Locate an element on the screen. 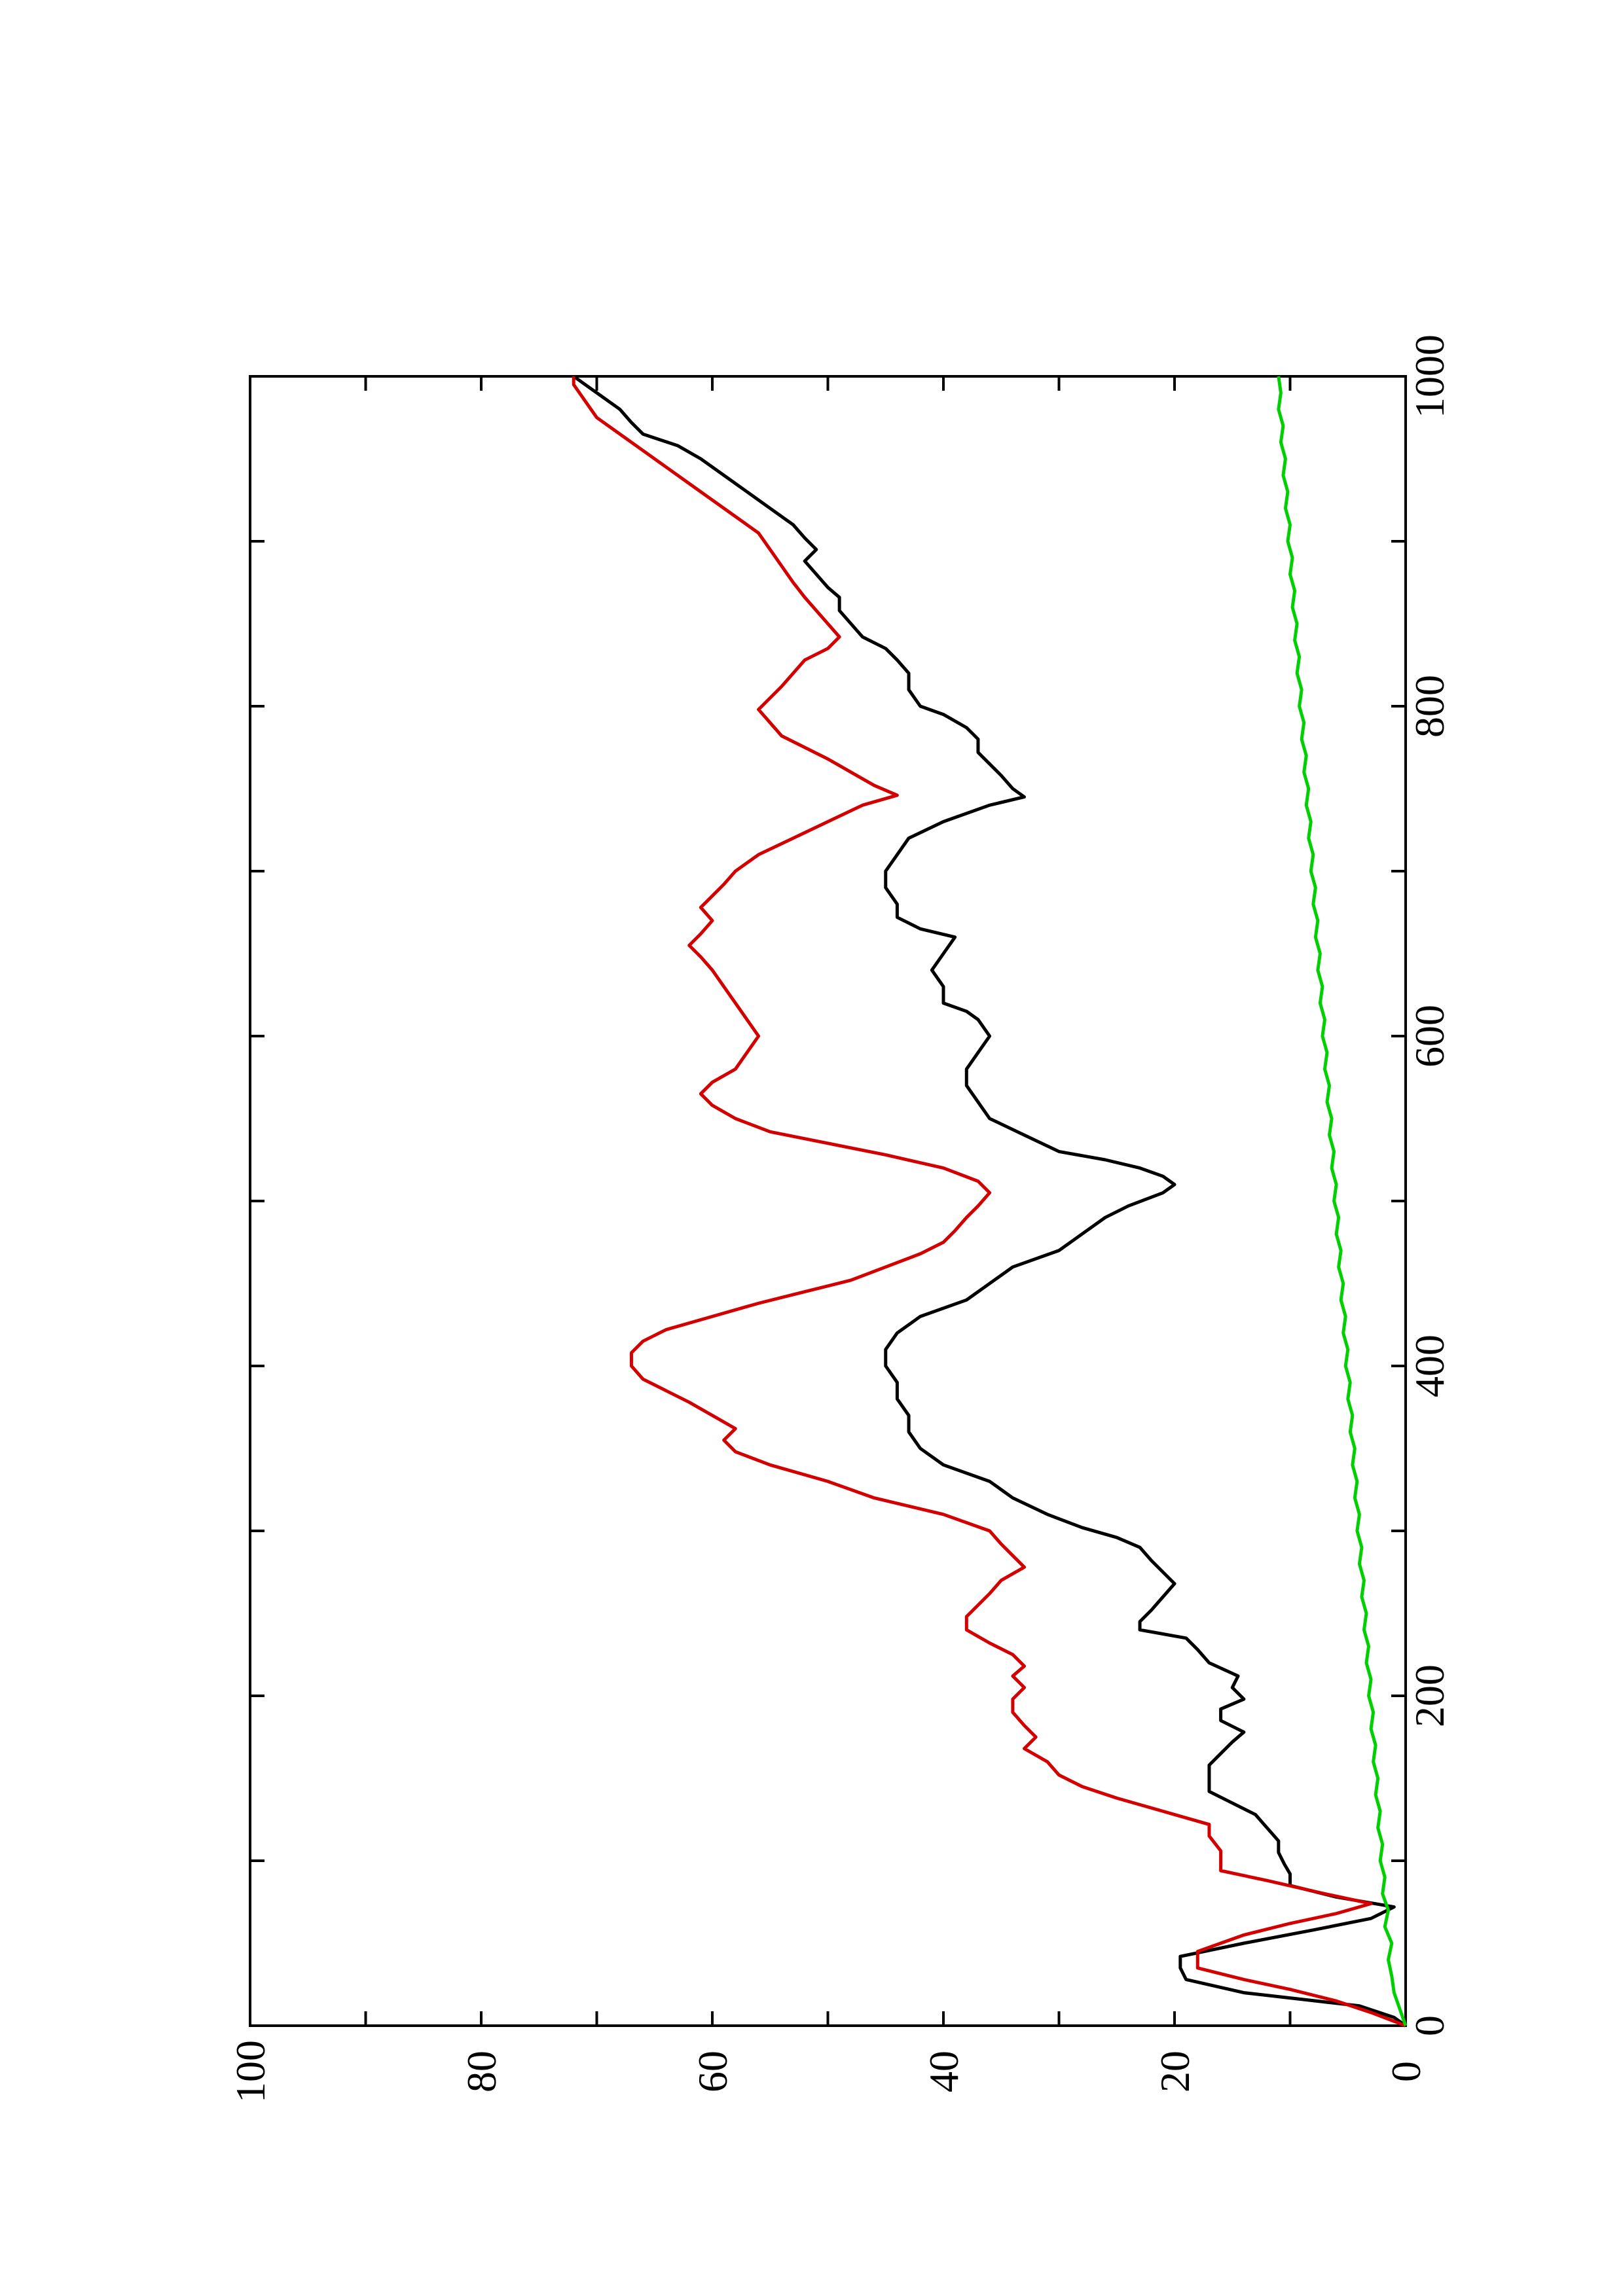  x-tick-label: 400 is located at coordinates (1429, 1366).